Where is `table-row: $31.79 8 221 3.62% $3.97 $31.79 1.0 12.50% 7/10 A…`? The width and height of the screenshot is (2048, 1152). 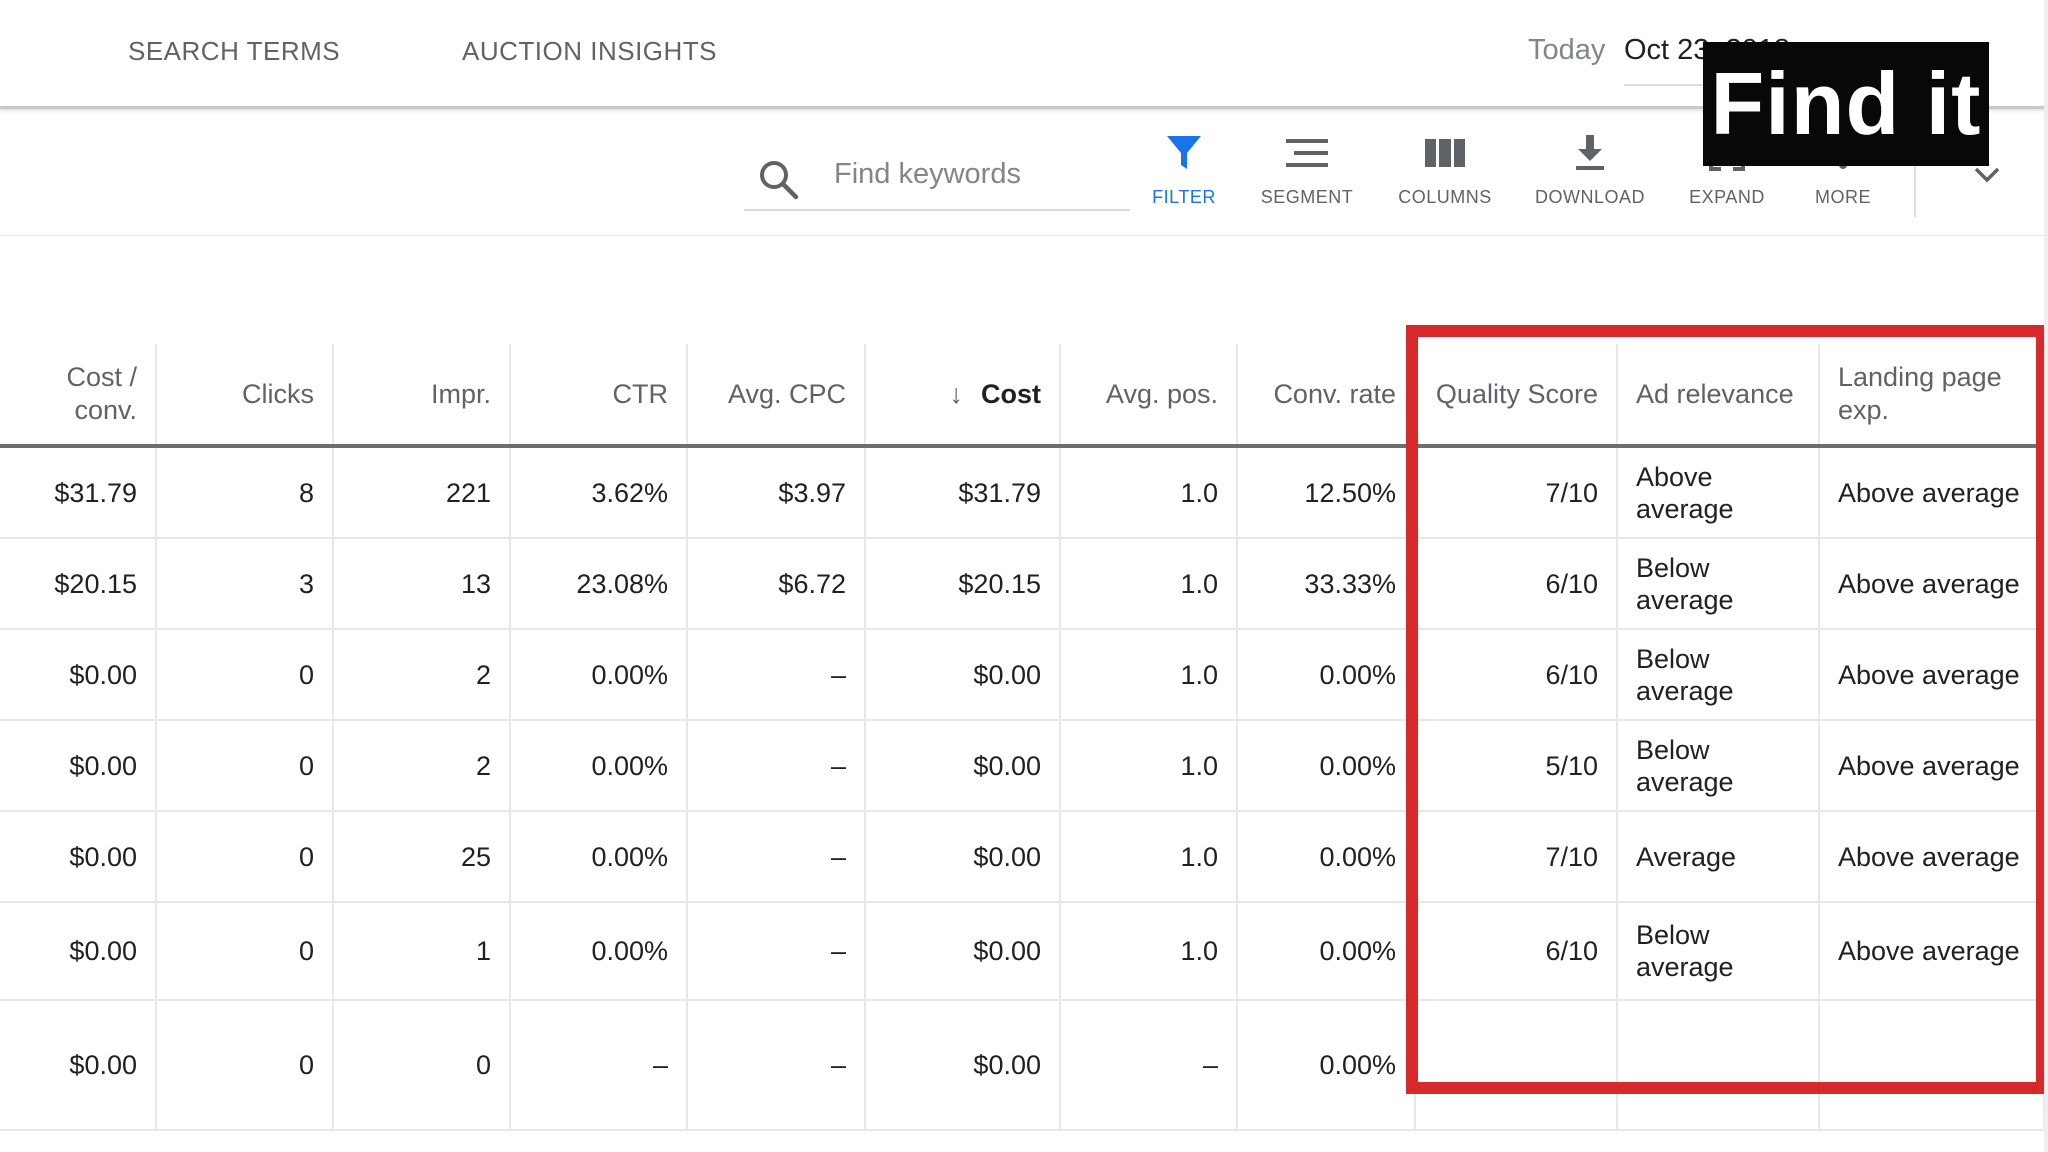
table-row: $31.79 8 221 3.62% $3.97 $31.79 1.0 12.50% 7/10 A… is located at coordinates (1022, 492).